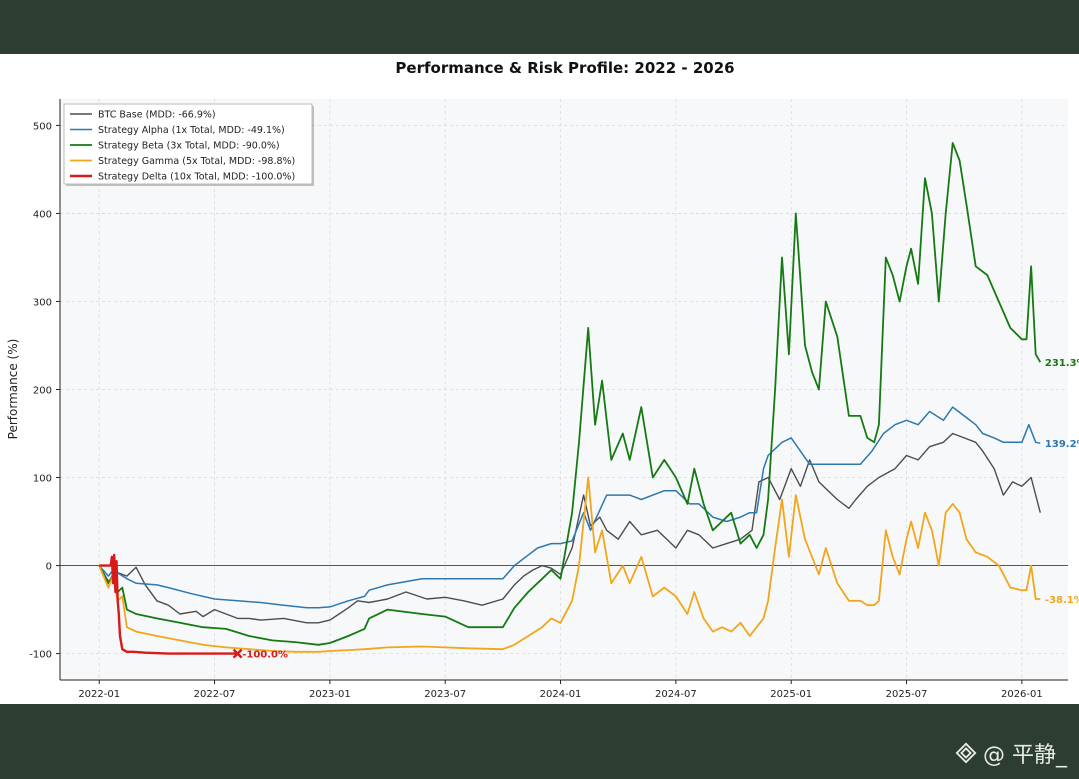  I want to click on legend-label-0: BTC Base (MDD: -66.9%), so click(157, 115).